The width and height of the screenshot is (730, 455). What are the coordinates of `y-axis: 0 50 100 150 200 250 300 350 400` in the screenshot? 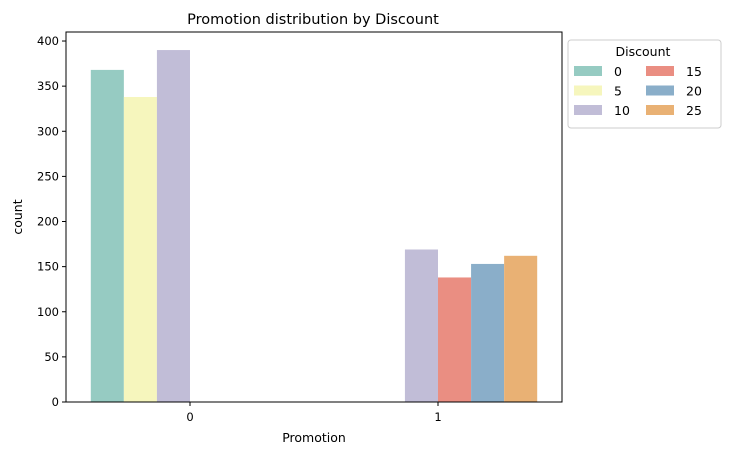 It's located at (51, 221).